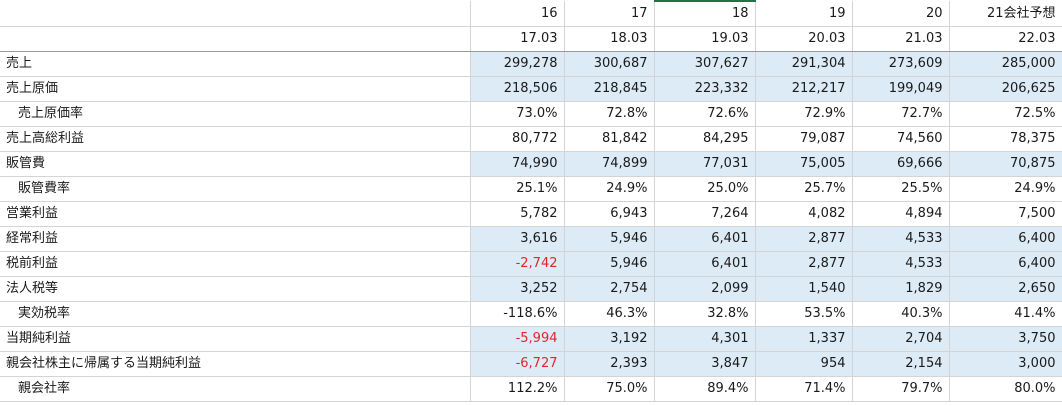  Describe the element at coordinates (901, 189) in the screenshot. I see `value-cell: 25.5%` at that location.